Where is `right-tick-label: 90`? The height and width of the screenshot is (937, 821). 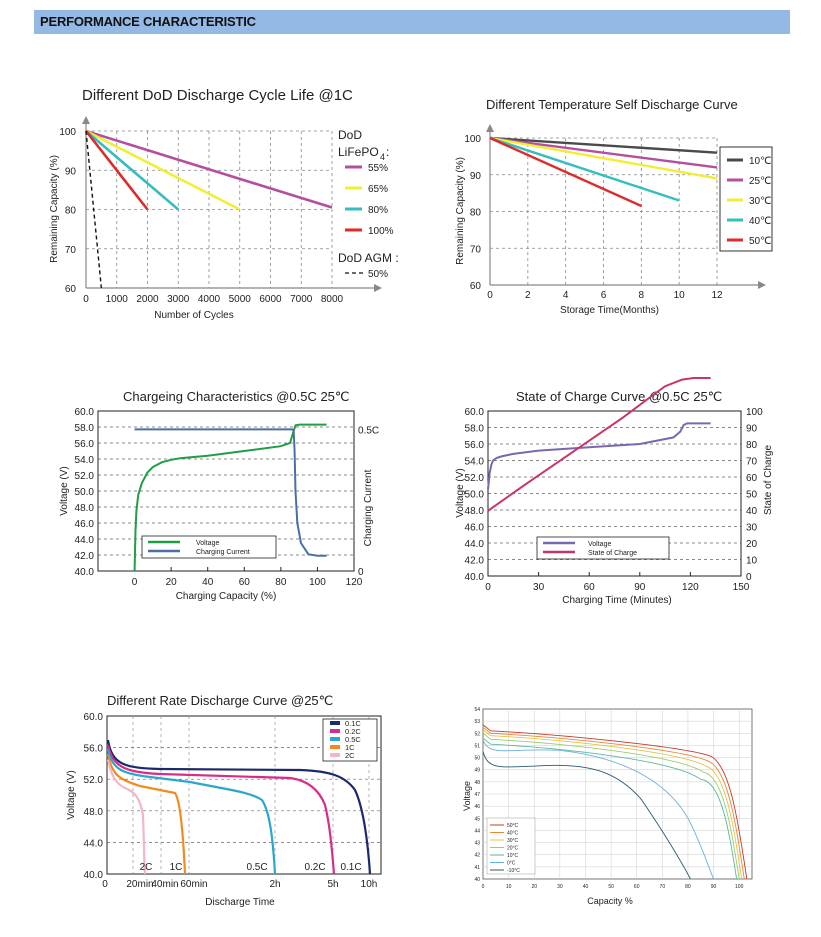
right-tick-label: 90 is located at coordinates (752, 429).